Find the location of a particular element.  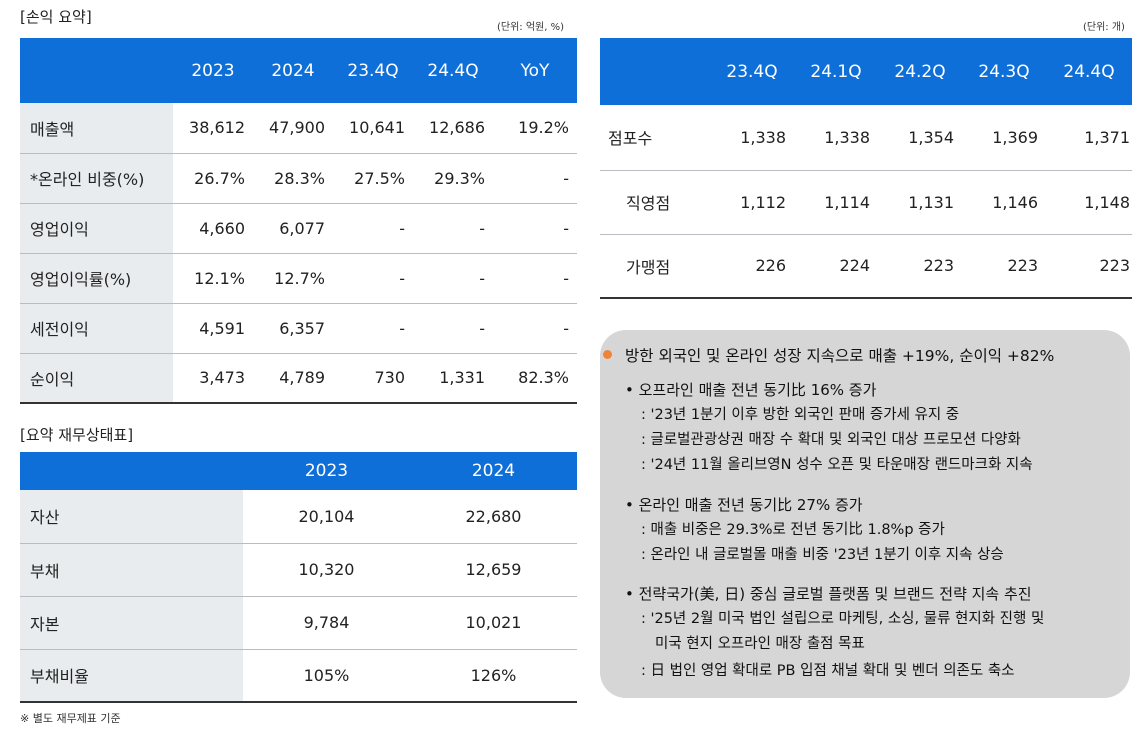

cell: 224 is located at coordinates (836, 266).